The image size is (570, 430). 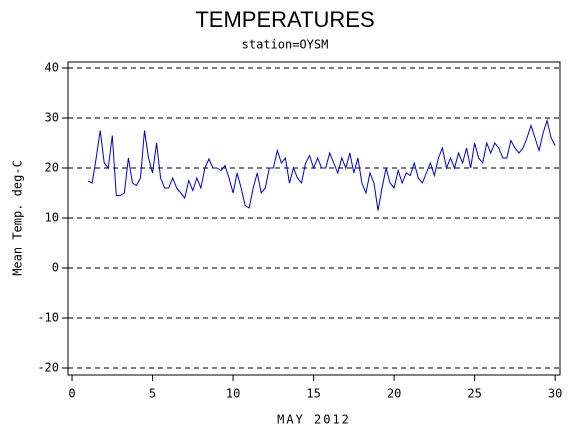 What do you see at coordinates (71, 394) in the screenshot?
I see `x-tick-label: 0` at bounding box center [71, 394].